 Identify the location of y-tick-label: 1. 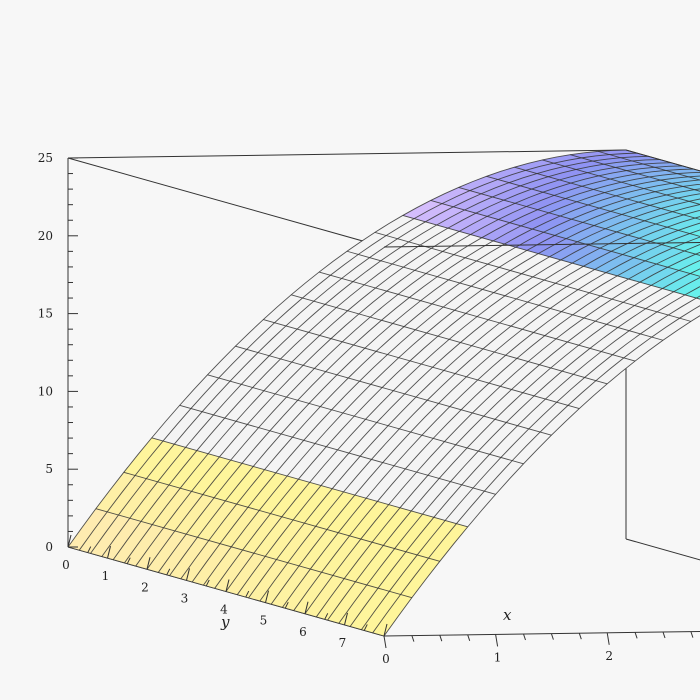
(106, 576).